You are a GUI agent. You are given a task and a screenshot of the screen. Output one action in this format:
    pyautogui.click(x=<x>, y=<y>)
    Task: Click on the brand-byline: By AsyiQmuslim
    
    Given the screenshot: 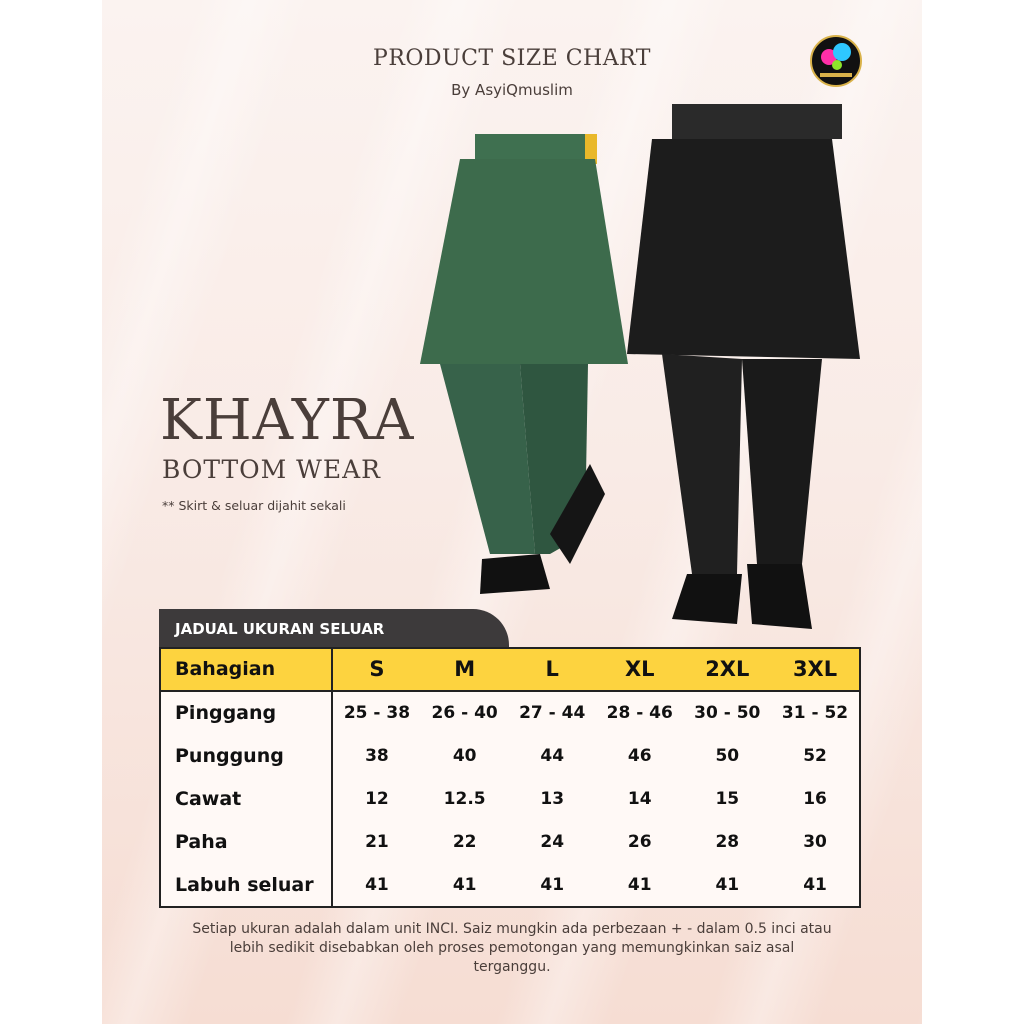 What is the action you would take?
    pyautogui.click(x=512, y=90)
    